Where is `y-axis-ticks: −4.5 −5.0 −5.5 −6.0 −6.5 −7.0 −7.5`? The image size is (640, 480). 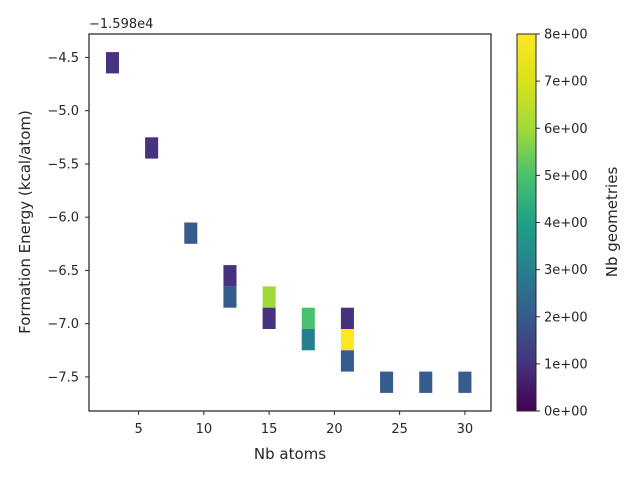
y-axis-ticks: −4.5 −5.0 −5.5 −6.0 −6.5 −7.0 −7.5 is located at coordinates (68, 218).